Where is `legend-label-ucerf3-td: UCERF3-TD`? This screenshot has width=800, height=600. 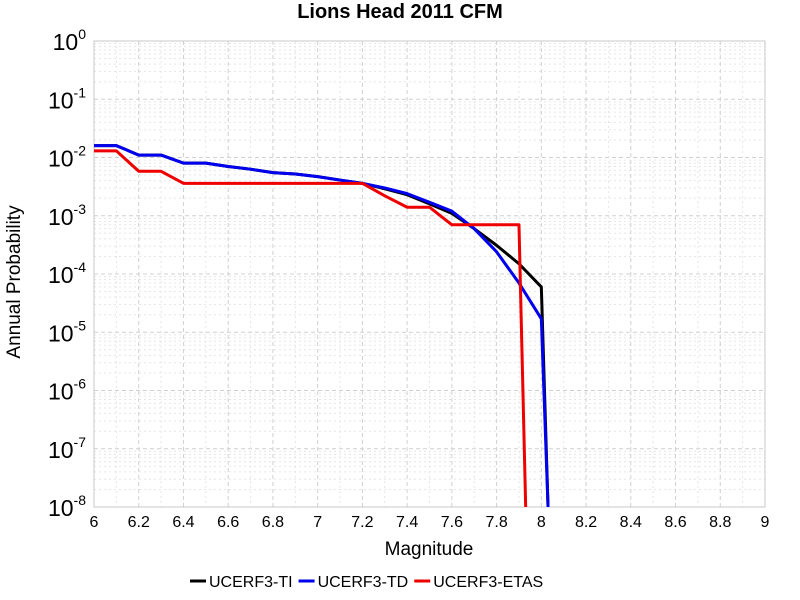
legend-label-ucerf3-td: UCERF3-TD is located at coordinates (363, 582).